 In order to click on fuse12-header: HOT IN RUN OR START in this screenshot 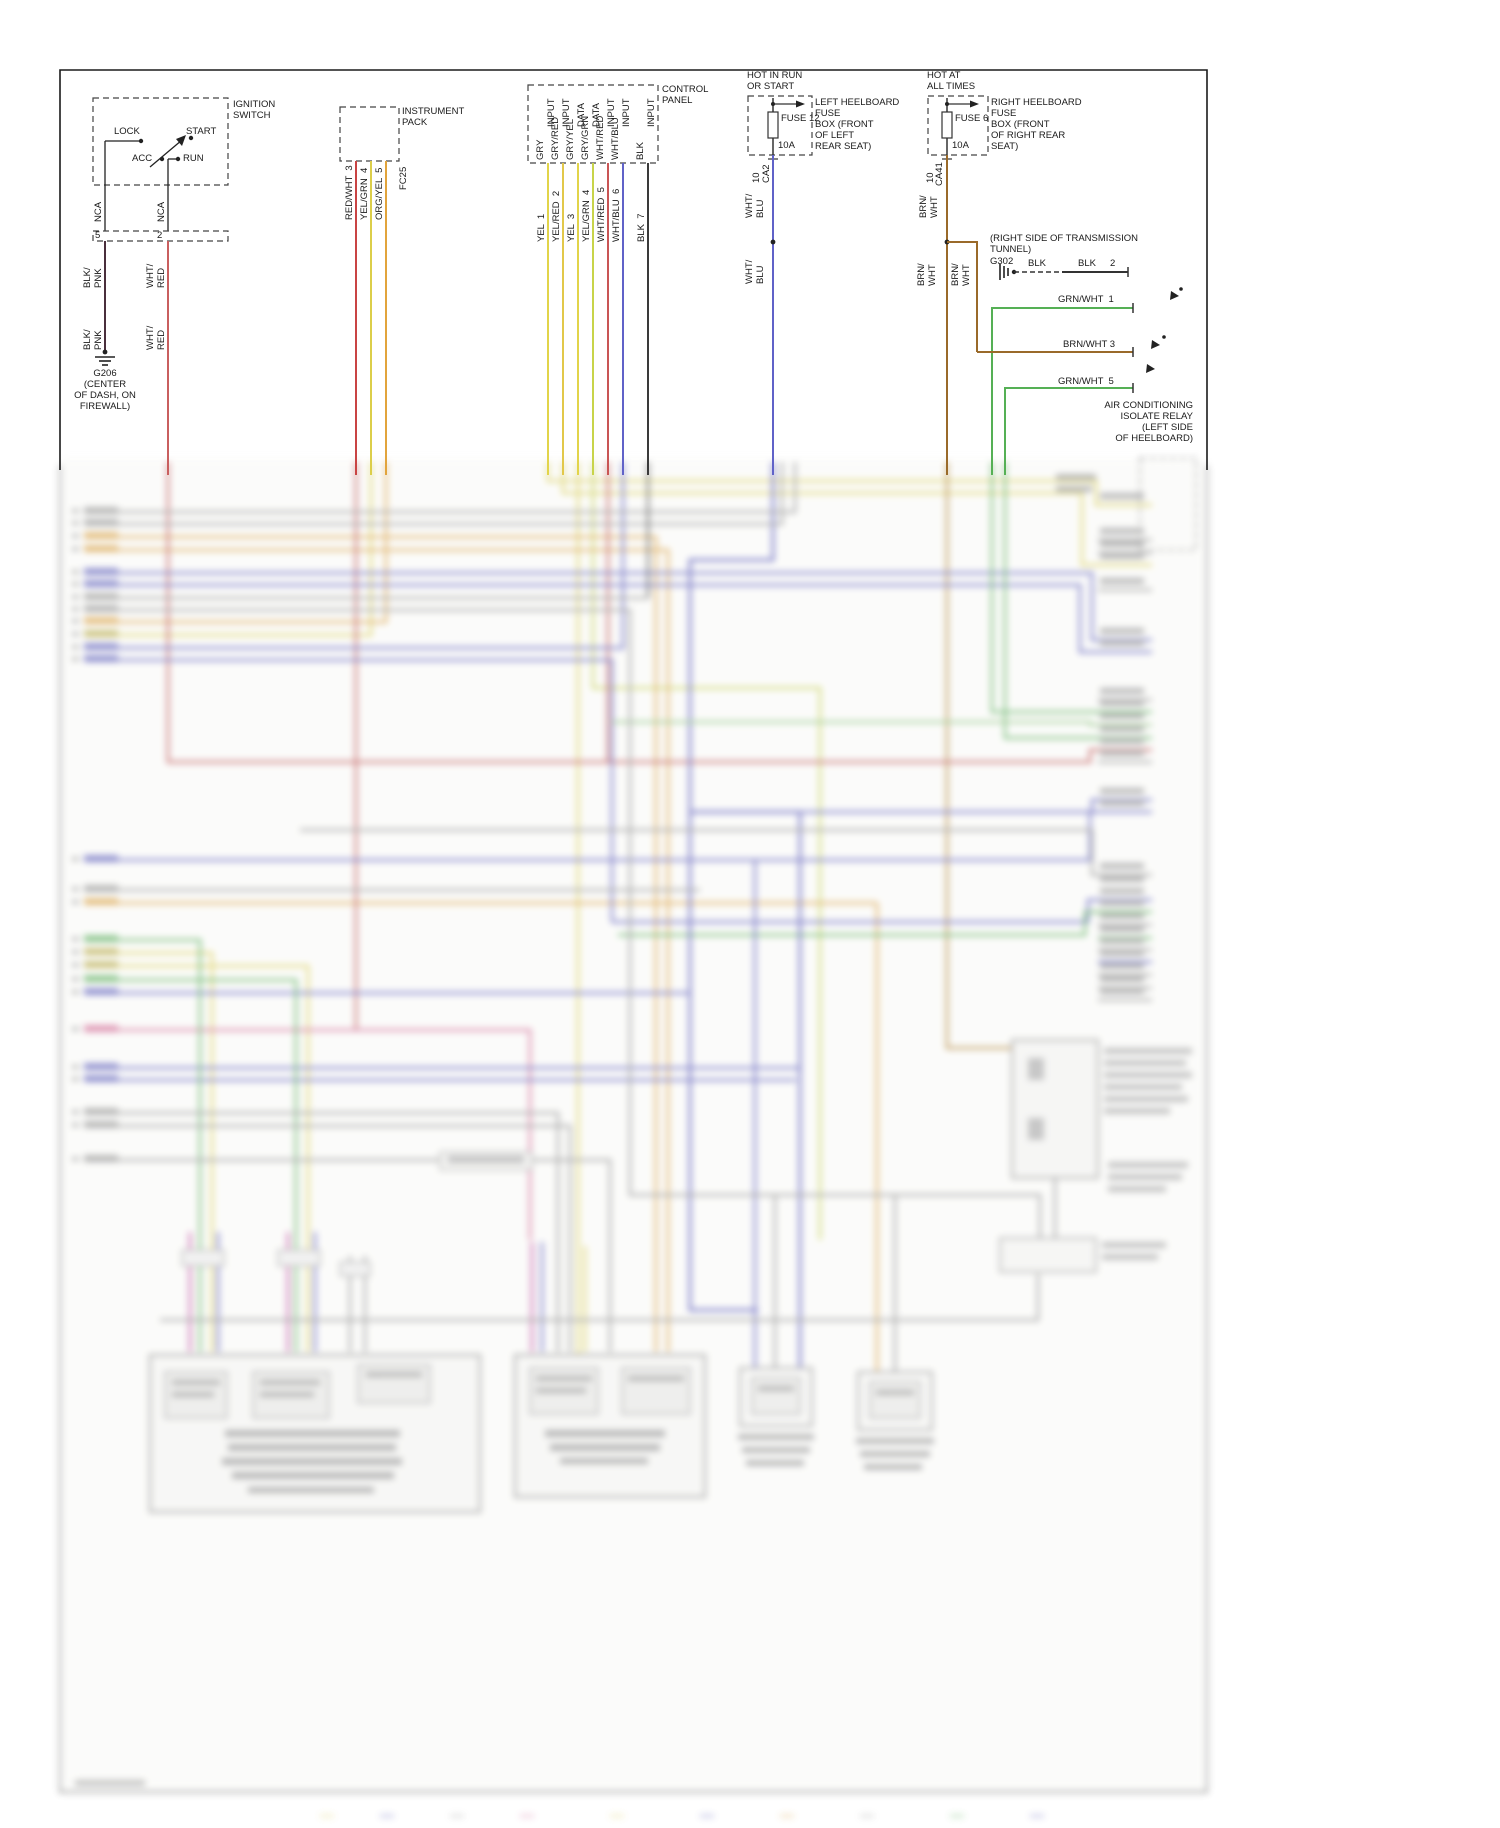, I will do `click(775, 81)`.